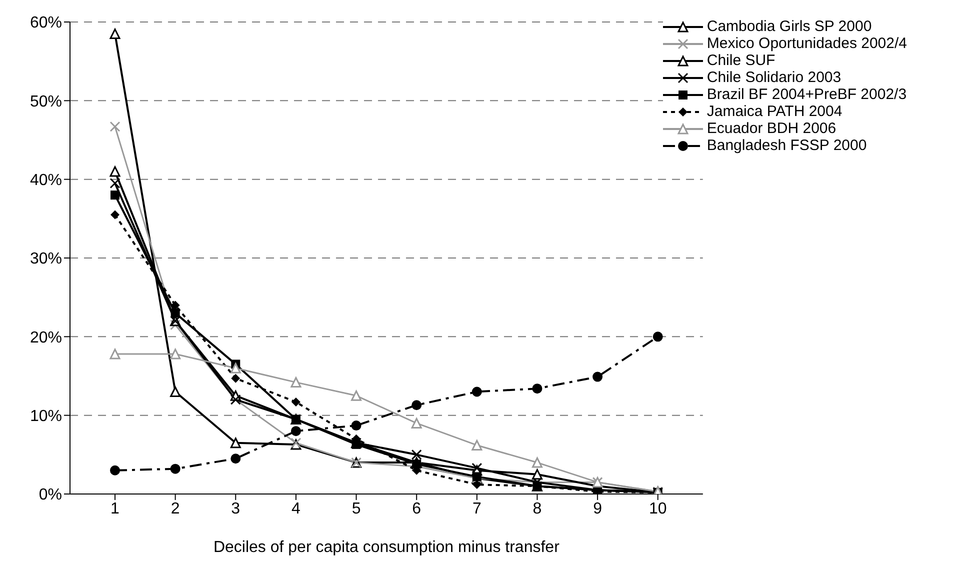 This screenshot has height=574, width=965. What do you see at coordinates (597, 509) in the screenshot?
I see `x-tick-label: 9` at bounding box center [597, 509].